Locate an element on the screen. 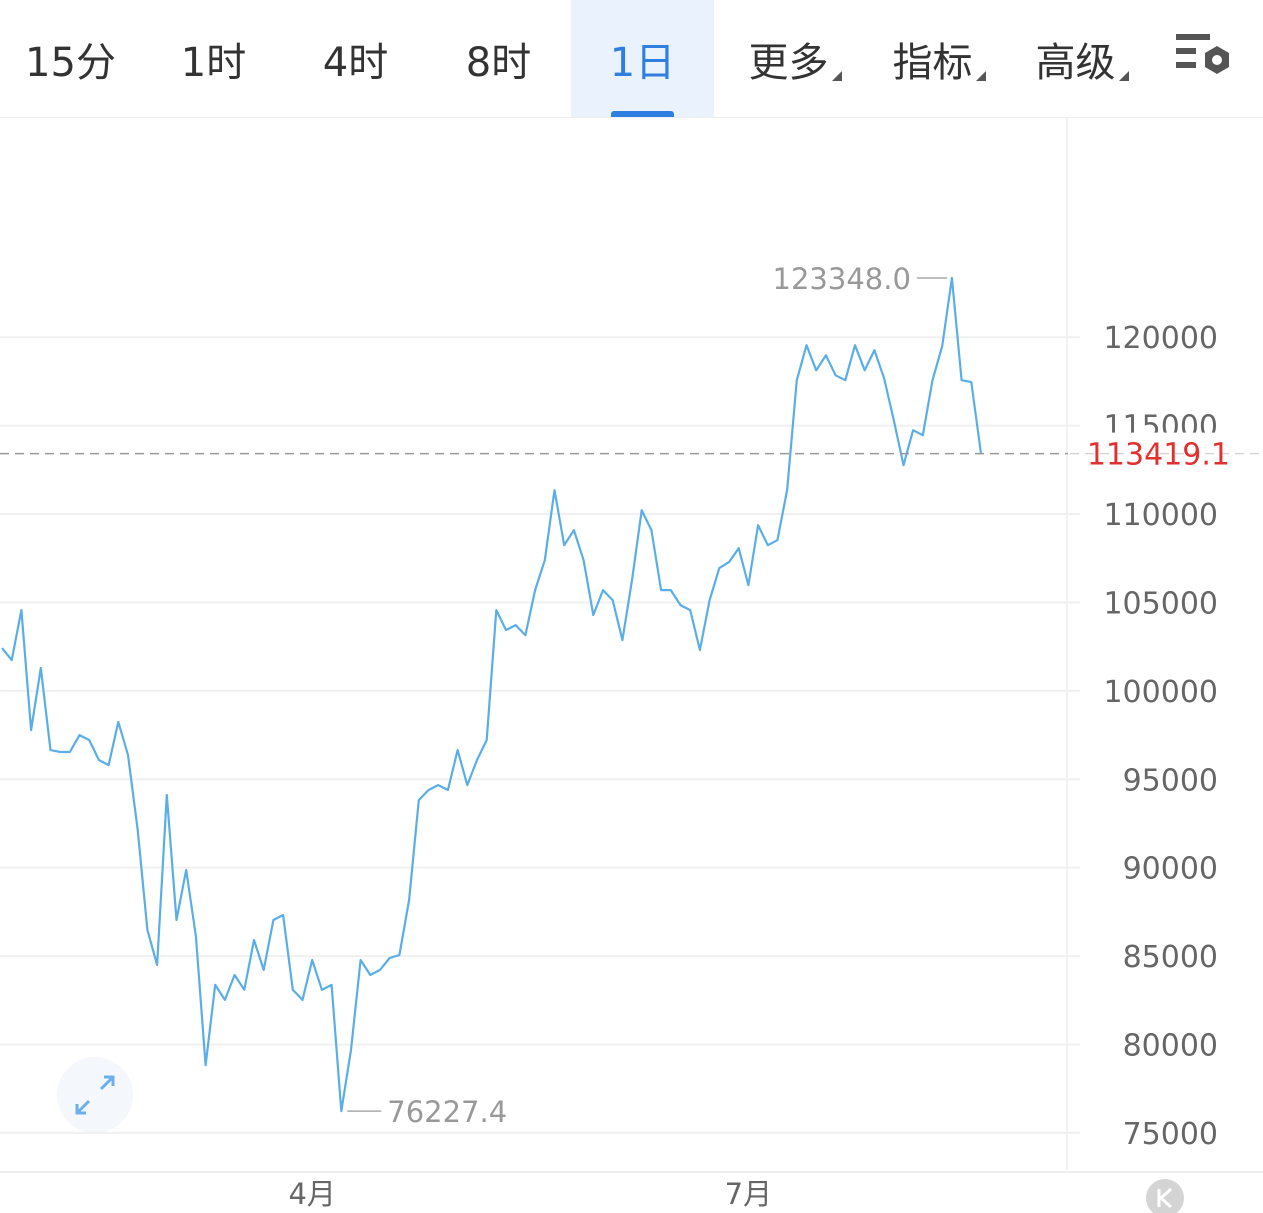  tab: 更多 is located at coordinates (788, 58).